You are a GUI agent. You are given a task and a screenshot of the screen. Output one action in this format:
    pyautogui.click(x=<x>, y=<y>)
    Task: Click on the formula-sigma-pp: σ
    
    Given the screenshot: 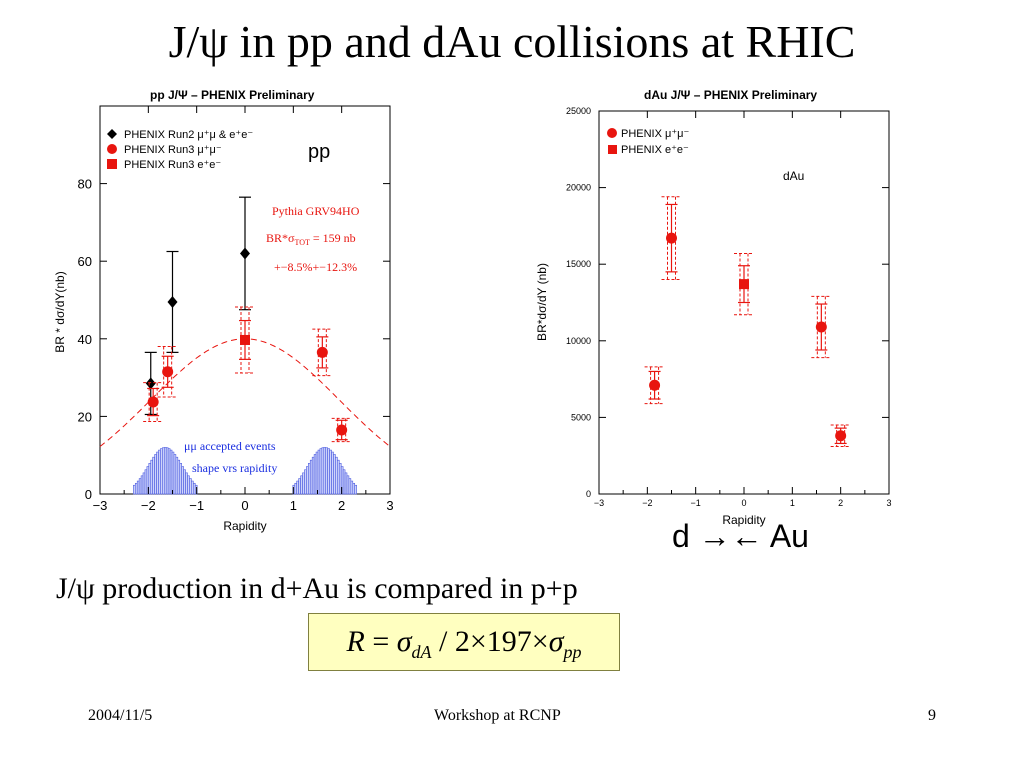 What is the action you would take?
    pyautogui.click(x=556, y=641)
    